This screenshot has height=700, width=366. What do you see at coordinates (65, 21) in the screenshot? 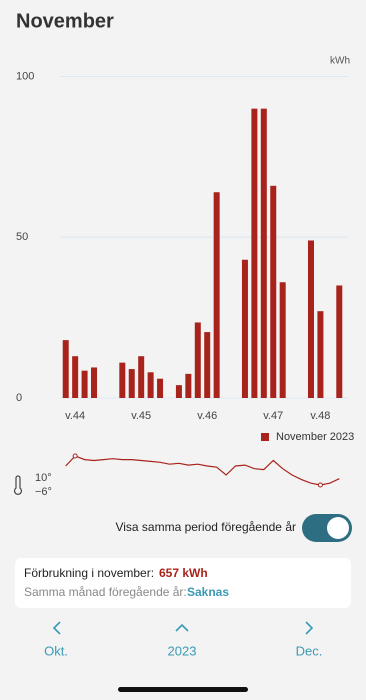
I see `page-title: November` at bounding box center [65, 21].